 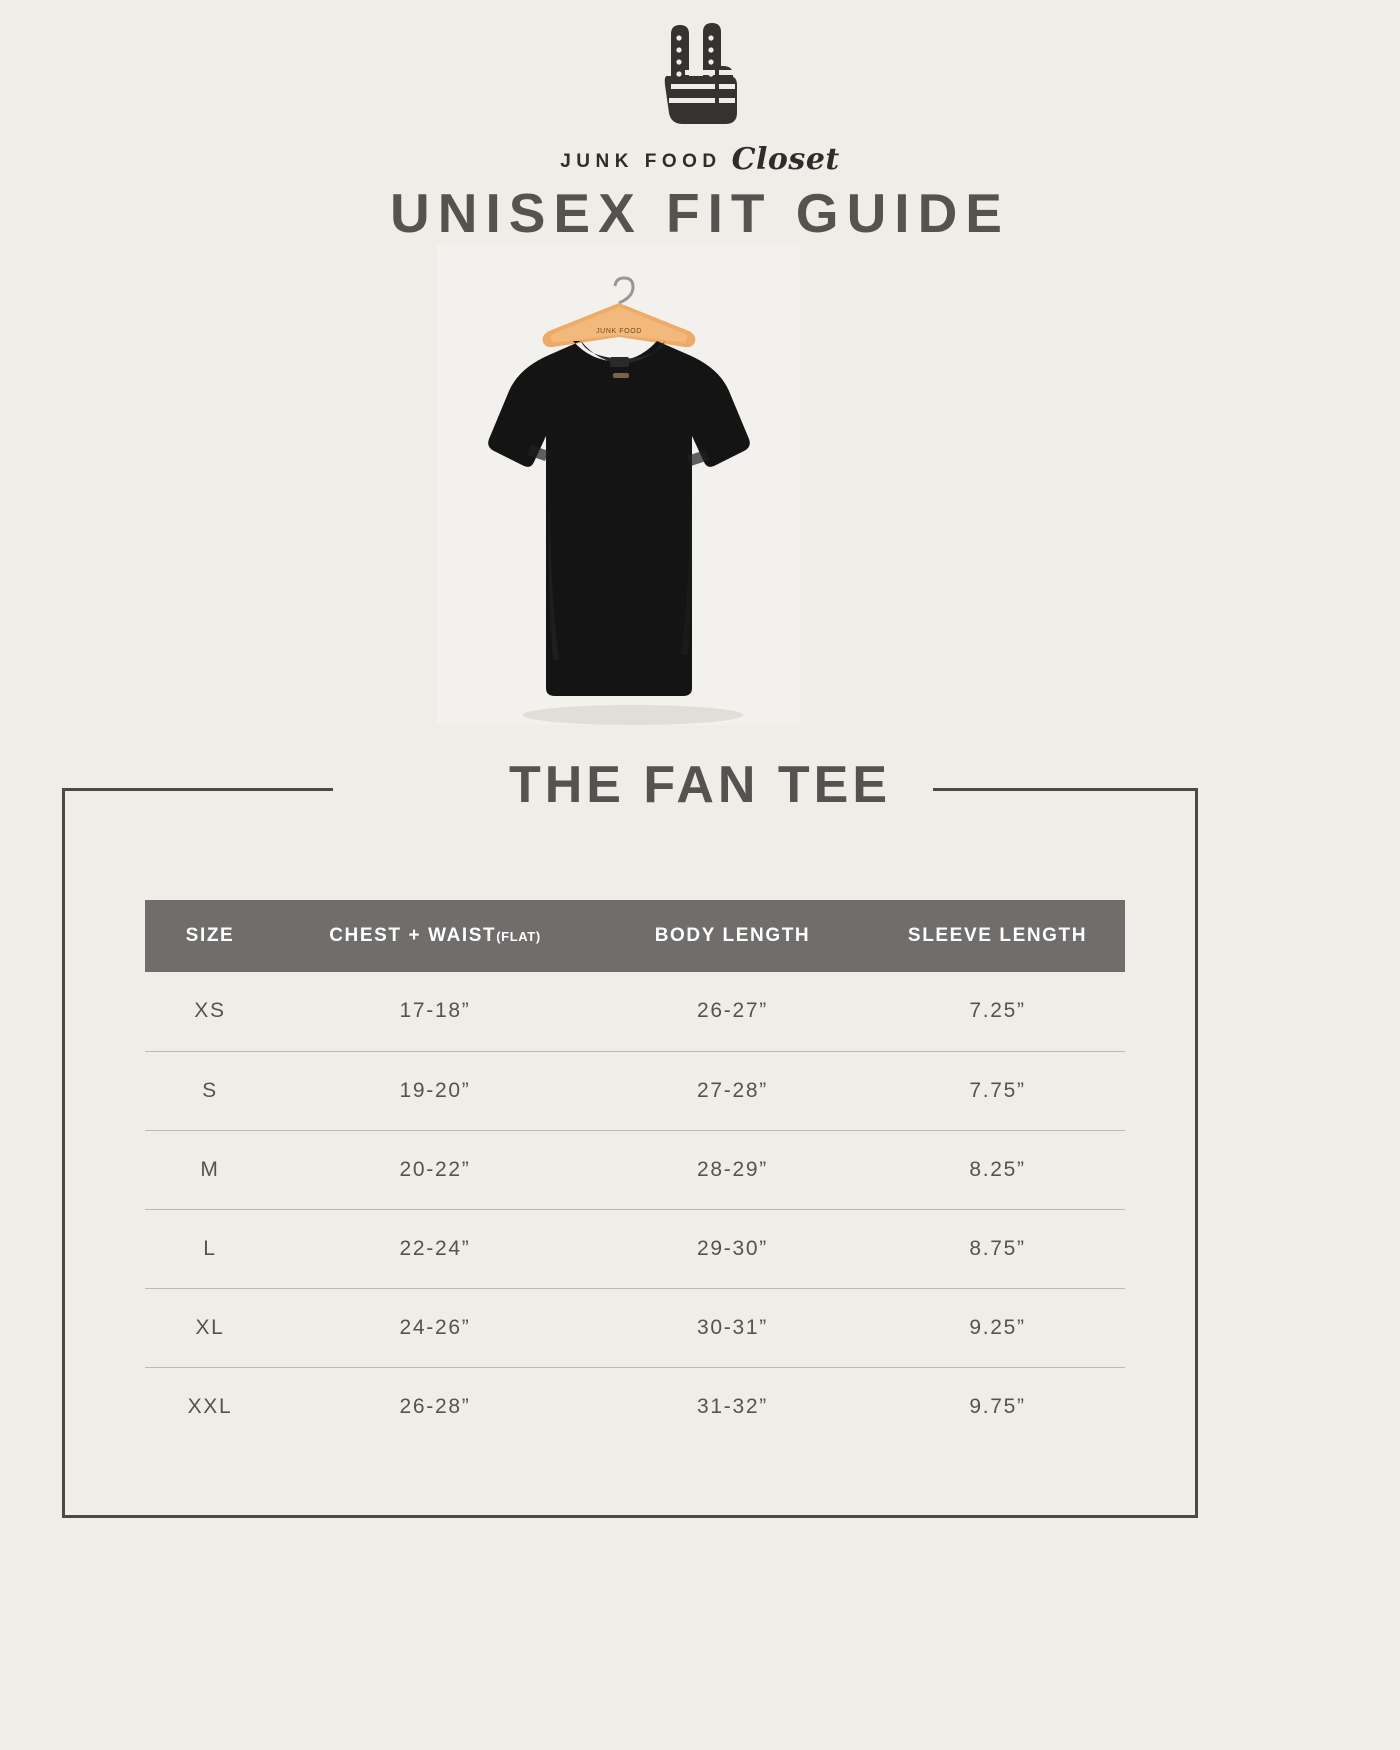 What do you see at coordinates (732, 1249) in the screenshot?
I see `cell-body: 29-30”` at bounding box center [732, 1249].